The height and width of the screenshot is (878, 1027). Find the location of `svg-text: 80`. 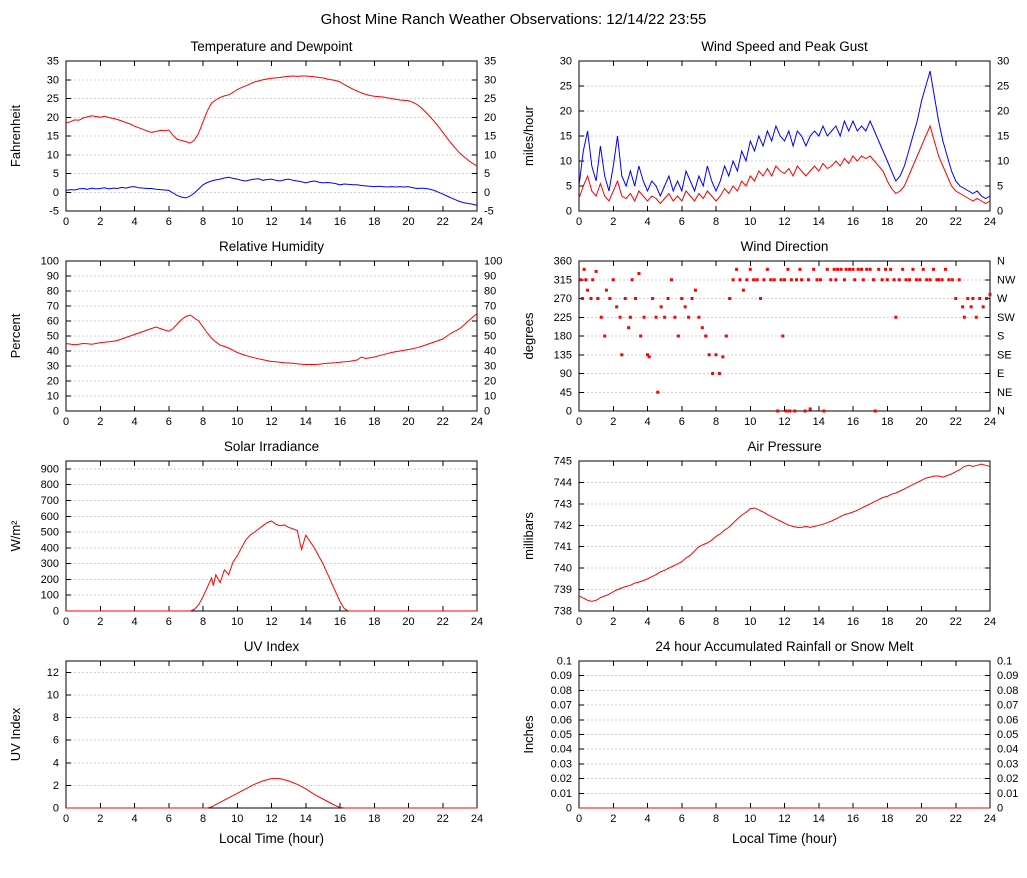

svg-text: 80 is located at coordinates (53, 292).